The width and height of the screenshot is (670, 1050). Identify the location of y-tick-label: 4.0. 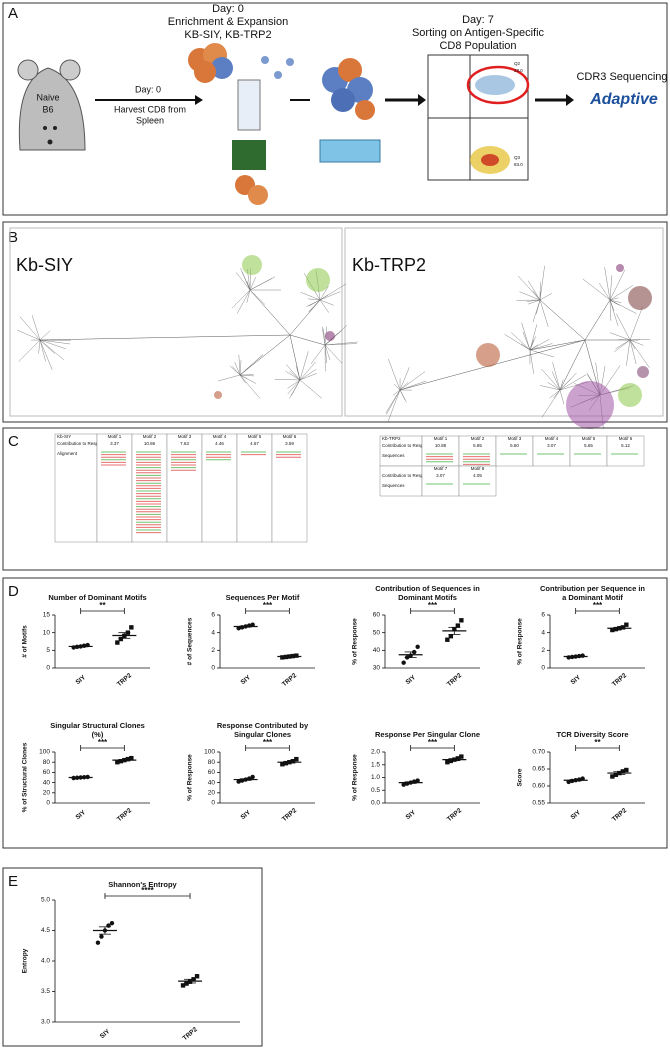
(45, 961).